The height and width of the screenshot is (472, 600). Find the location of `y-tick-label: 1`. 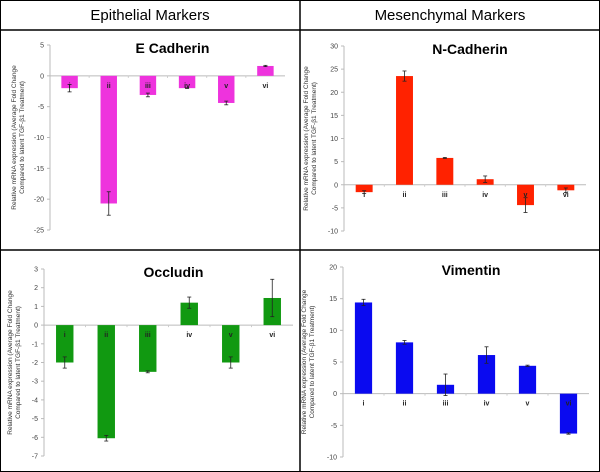

y-tick-label: 1 is located at coordinates (36, 307).